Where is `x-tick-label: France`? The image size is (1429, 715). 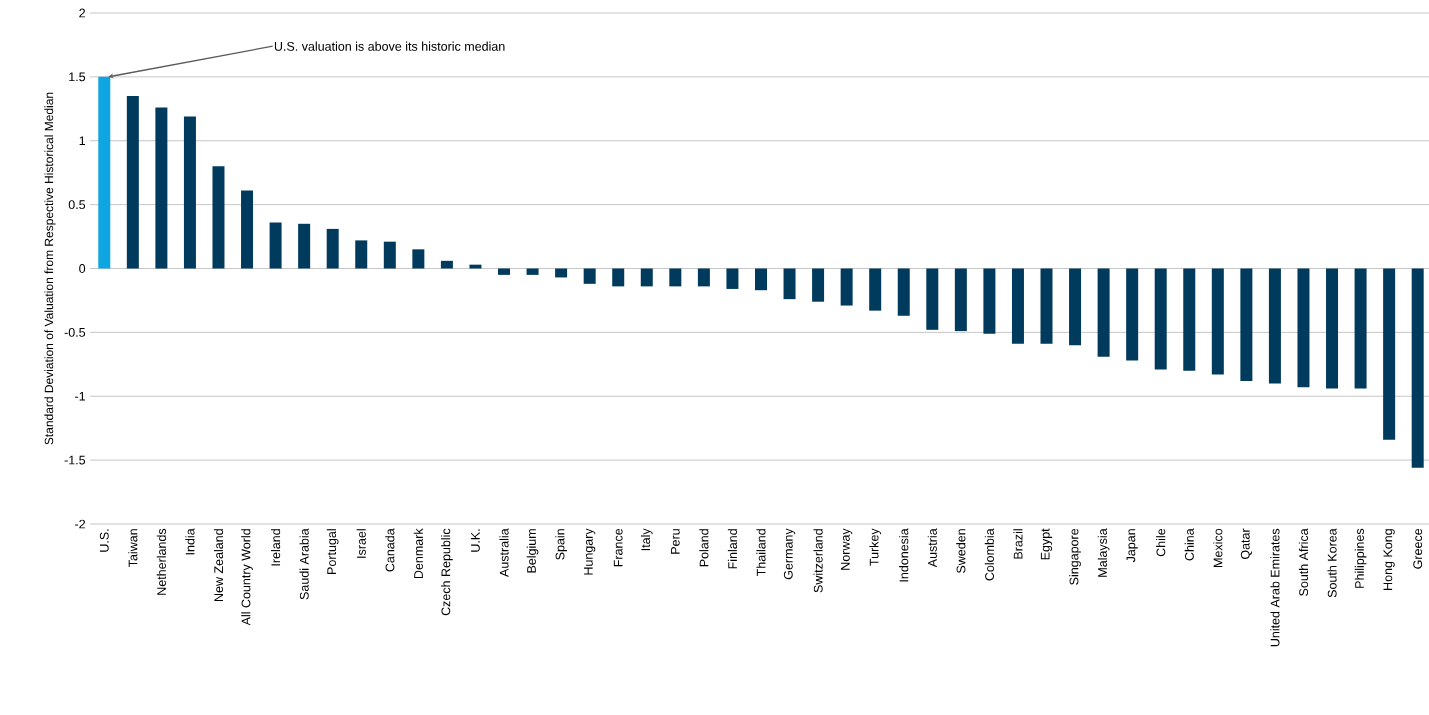 x-tick-label: France is located at coordinates (618, 547).